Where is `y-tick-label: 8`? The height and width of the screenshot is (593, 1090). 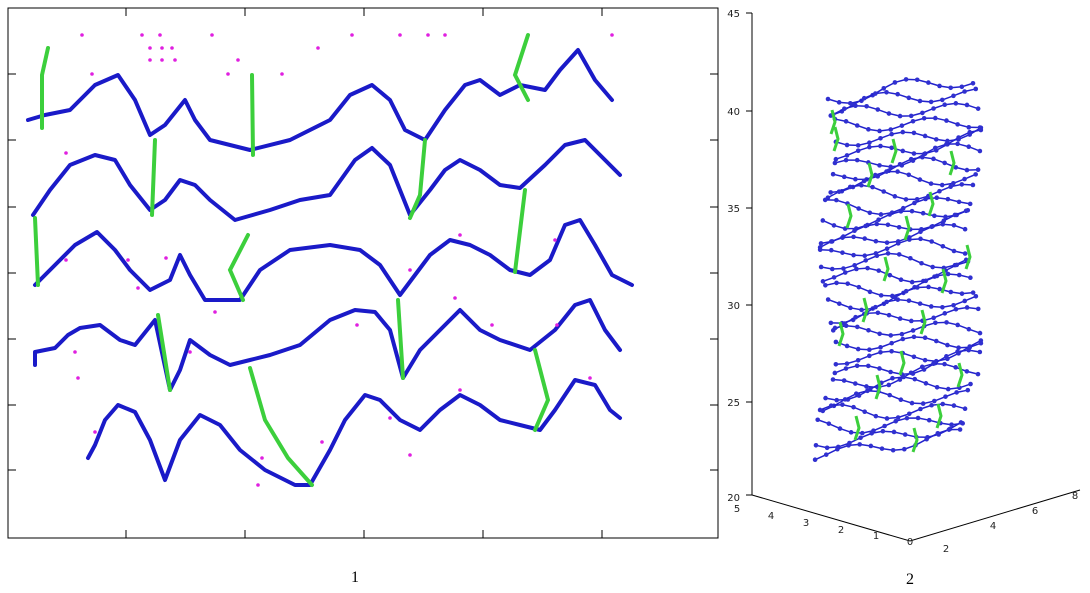 y-tick-label: 8 is located at coordinates (1075, 496).